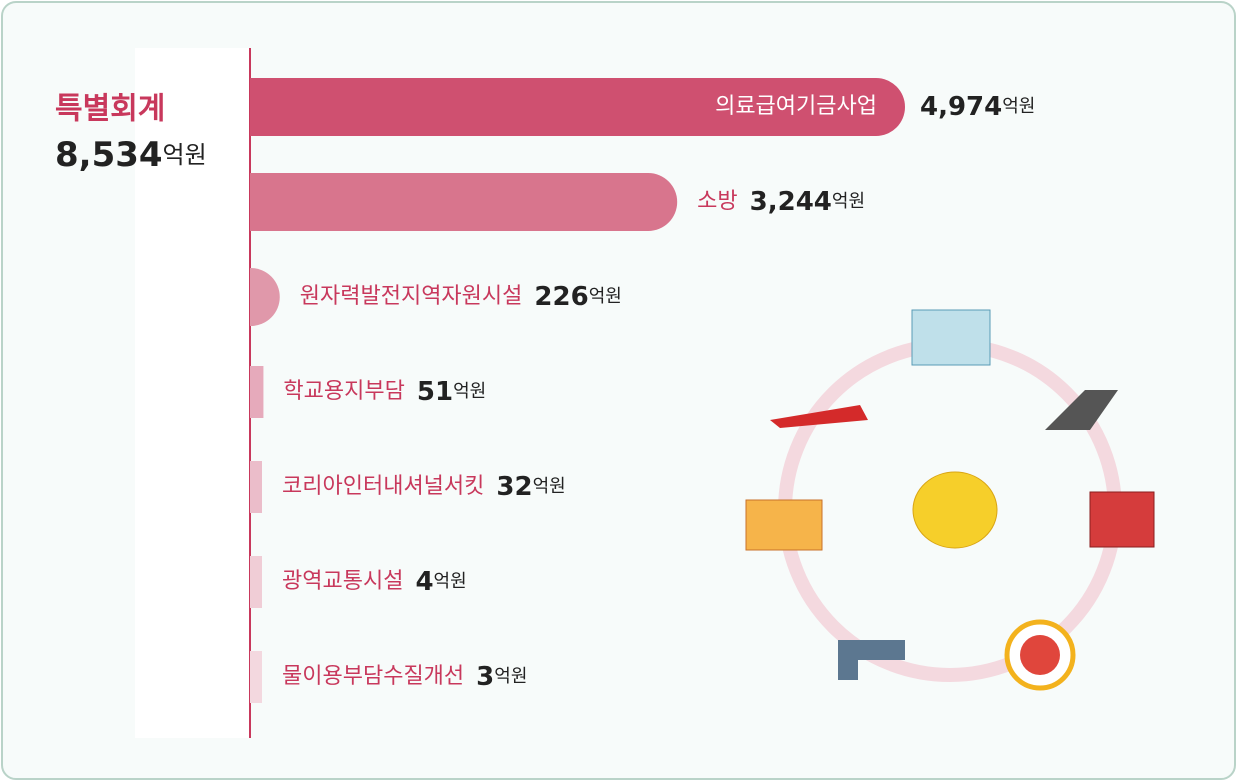 This screenshot has width=1237, height=781. I want to click on value: 3, so click(485, 677).